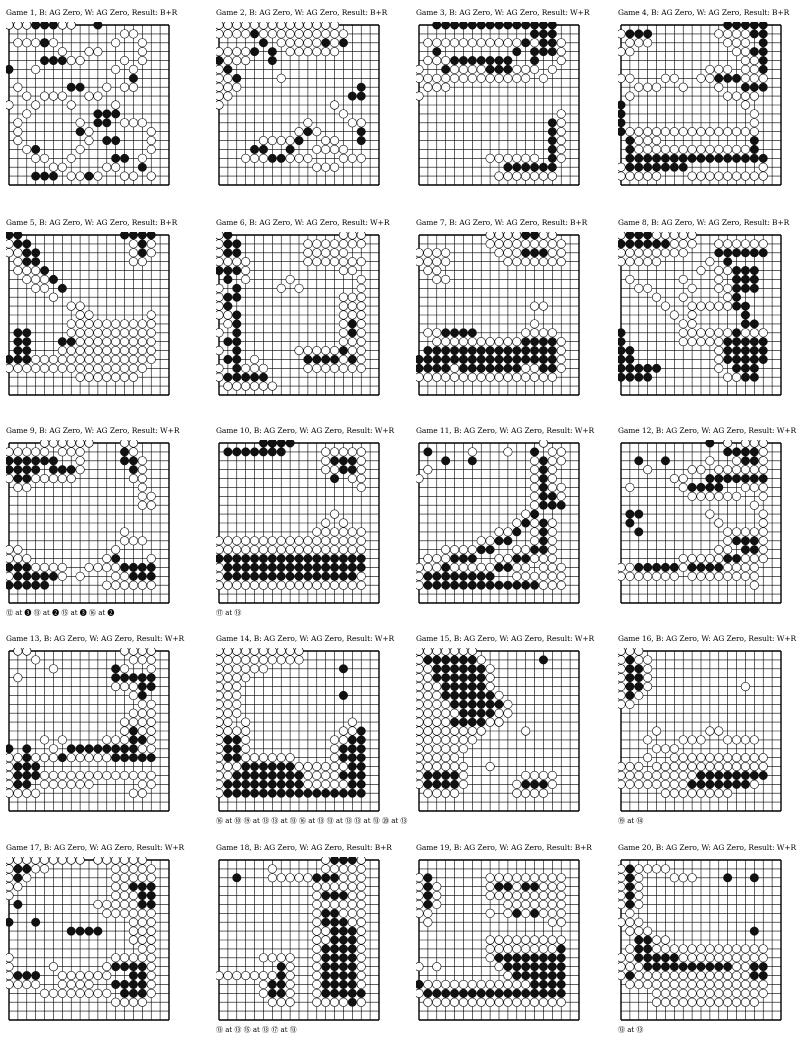 This screenshot has height=1053, width=800. Describe the element at coordinates (631, 821) in the screenshot. I see `move-notes: ⑲ at ⑭` at that location.